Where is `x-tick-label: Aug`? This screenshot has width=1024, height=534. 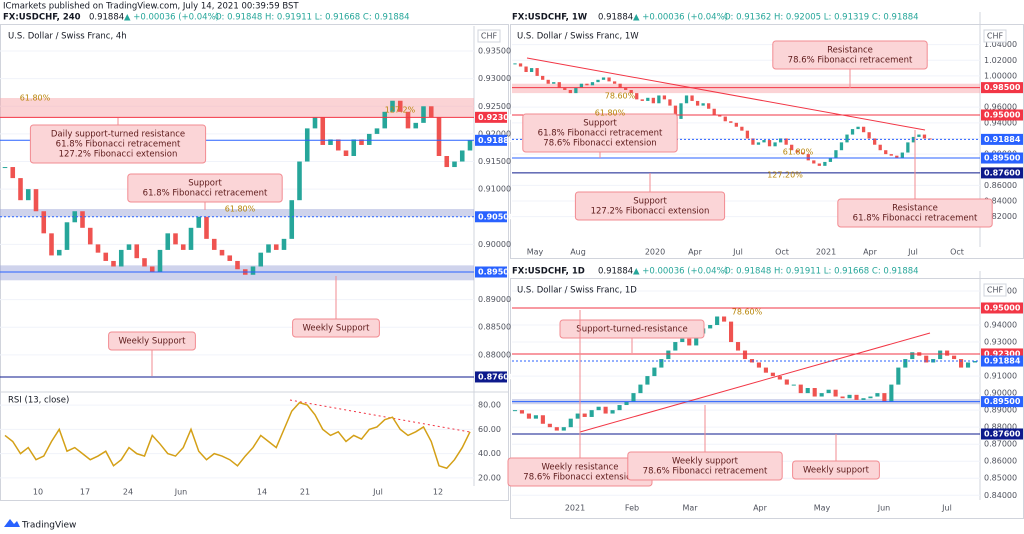 x-tick-label: Aug is located at coordinates (578, 252).